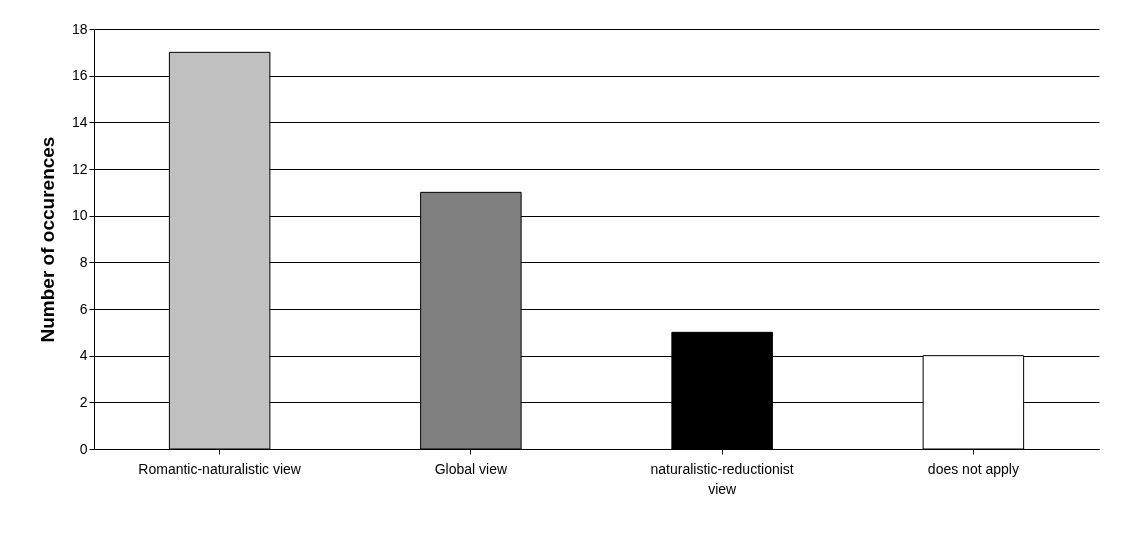 Image resolution: width=1126 pixels, height=548 pixels. What do you see at coordinates (83, 355) in the screenshot?
I see `y-tick-label: 4` at bounding box center [83, 355].